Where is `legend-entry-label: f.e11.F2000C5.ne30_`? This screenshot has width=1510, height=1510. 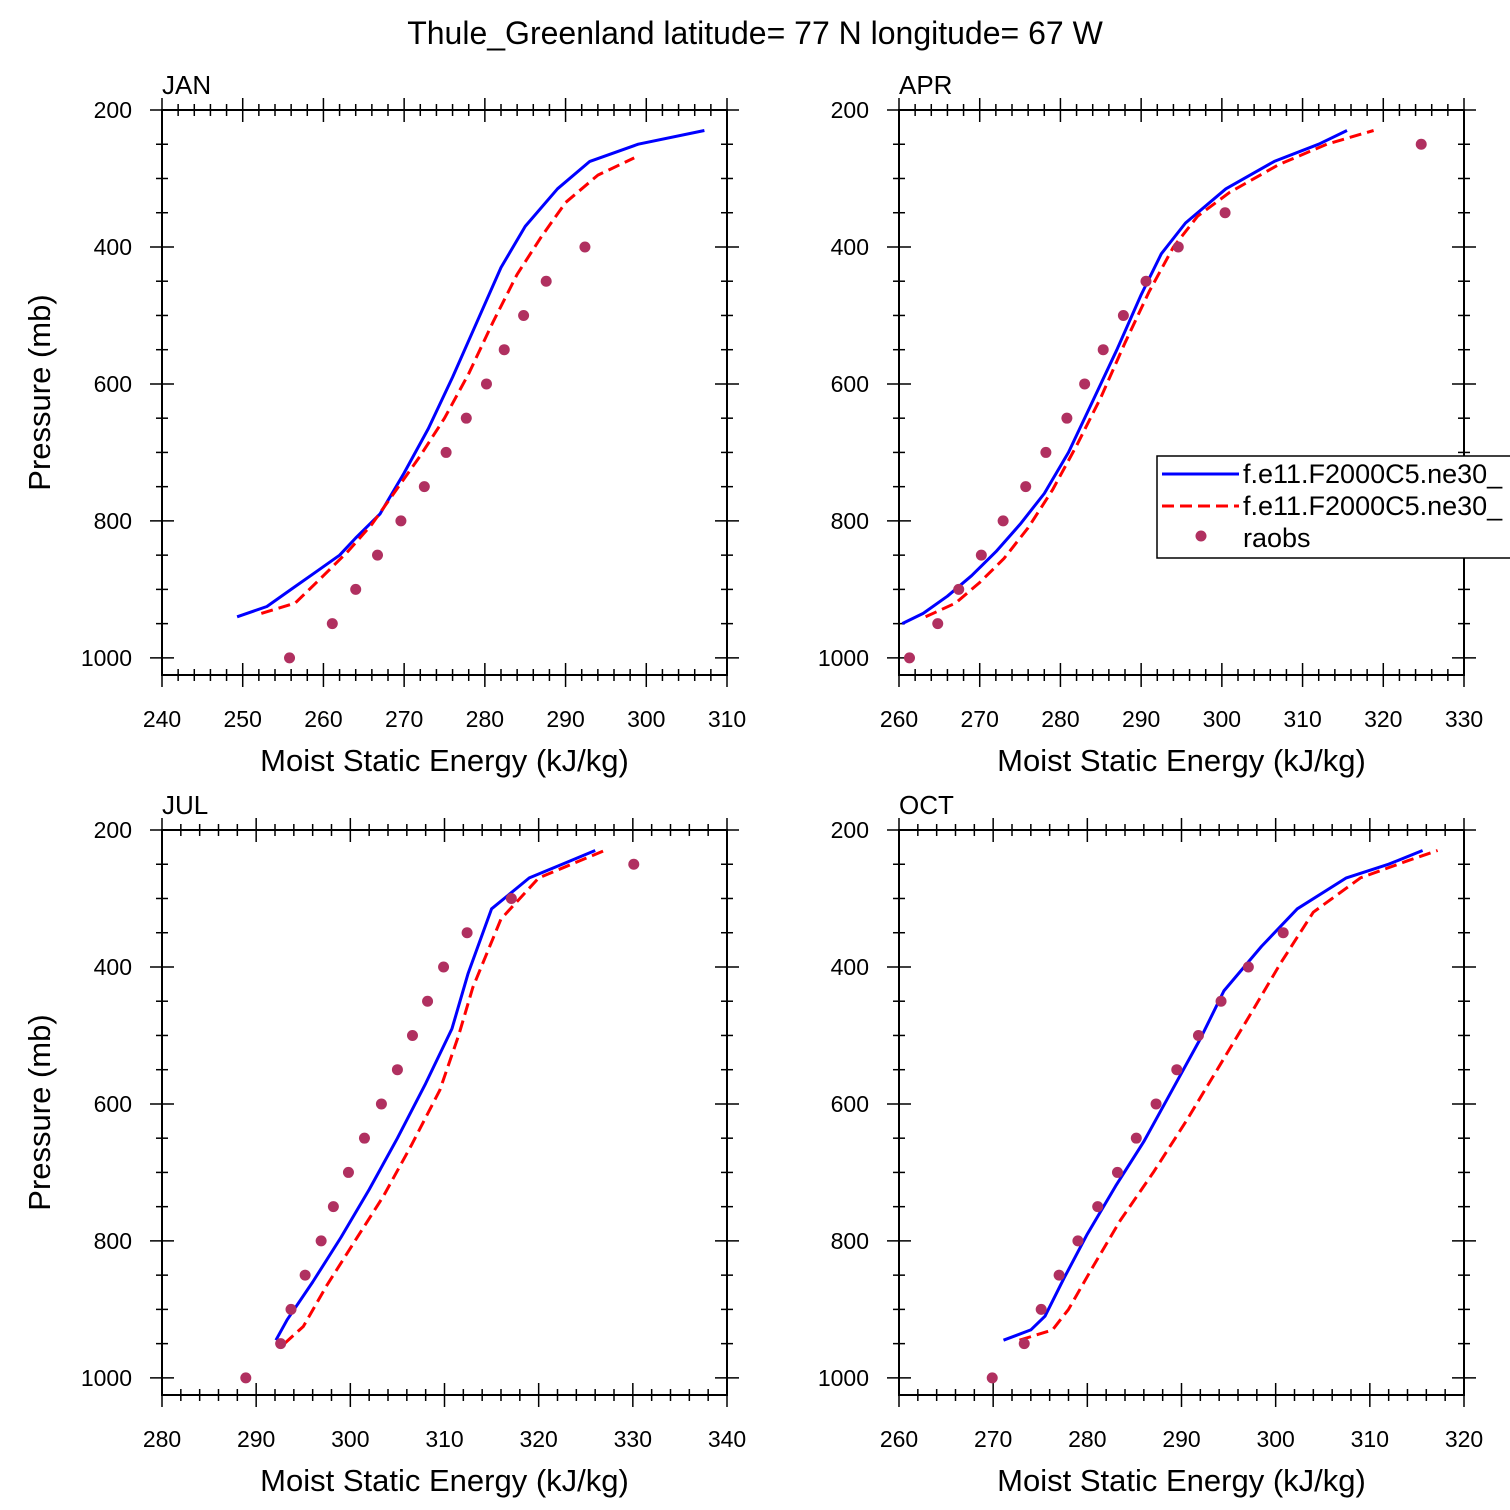
legend-entry-label: f.e11.F2000C5.ne30_ is located at coordinates (1373, 474).